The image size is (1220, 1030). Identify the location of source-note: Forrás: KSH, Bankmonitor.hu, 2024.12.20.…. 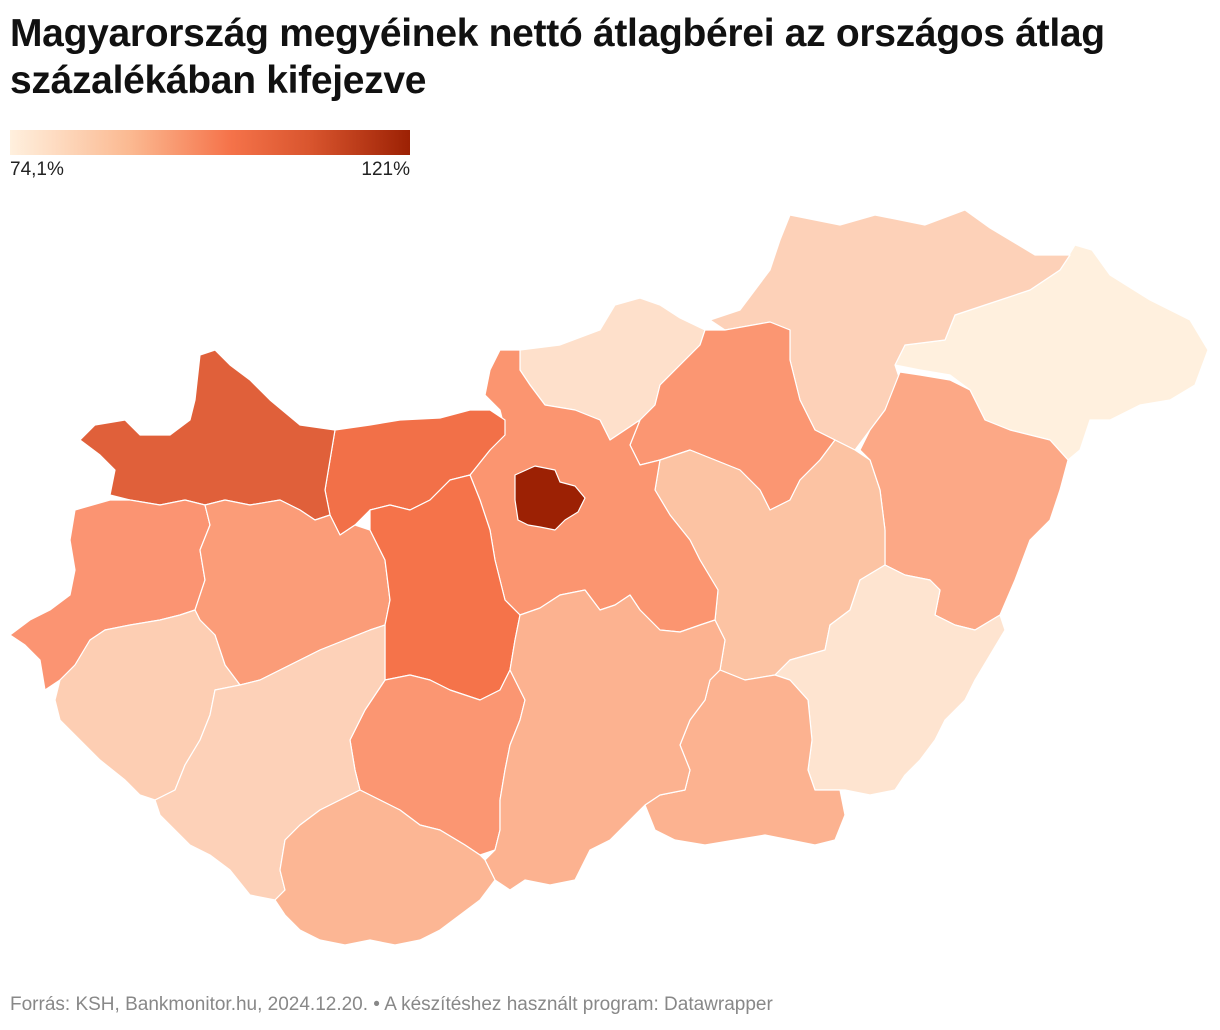
(391, 1004).